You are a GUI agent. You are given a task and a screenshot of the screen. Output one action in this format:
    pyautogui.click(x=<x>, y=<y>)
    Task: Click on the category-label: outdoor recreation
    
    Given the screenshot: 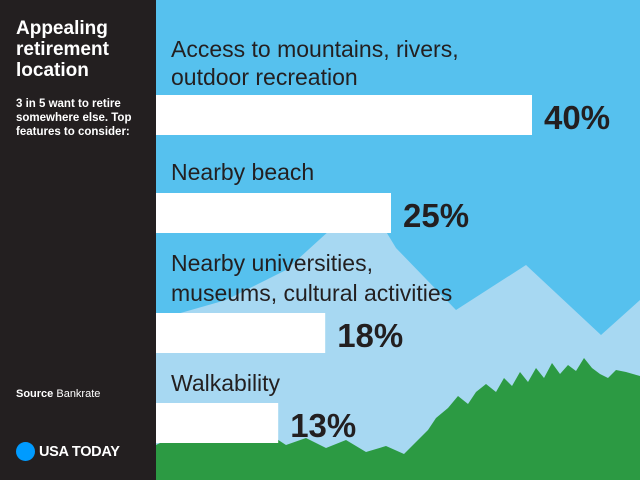 What is the action you would take?
    pyautogui.click(x=264, y=77)
    